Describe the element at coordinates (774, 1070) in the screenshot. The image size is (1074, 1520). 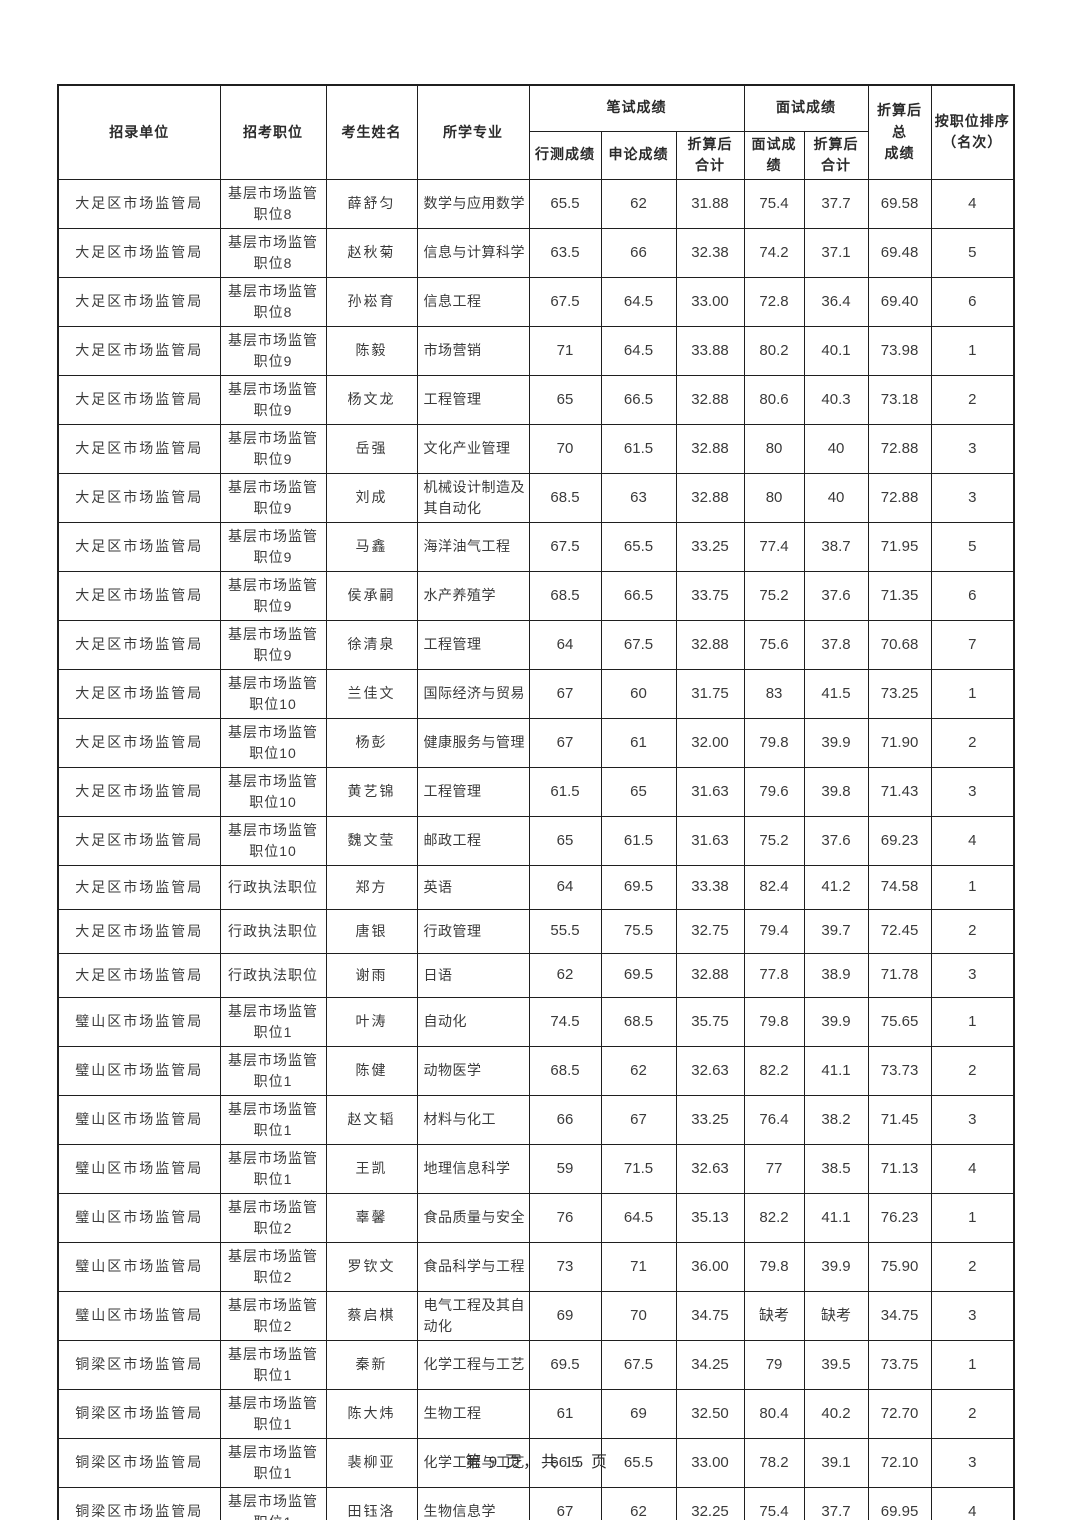
I see `cell-interview-score: 82.2` at that location.